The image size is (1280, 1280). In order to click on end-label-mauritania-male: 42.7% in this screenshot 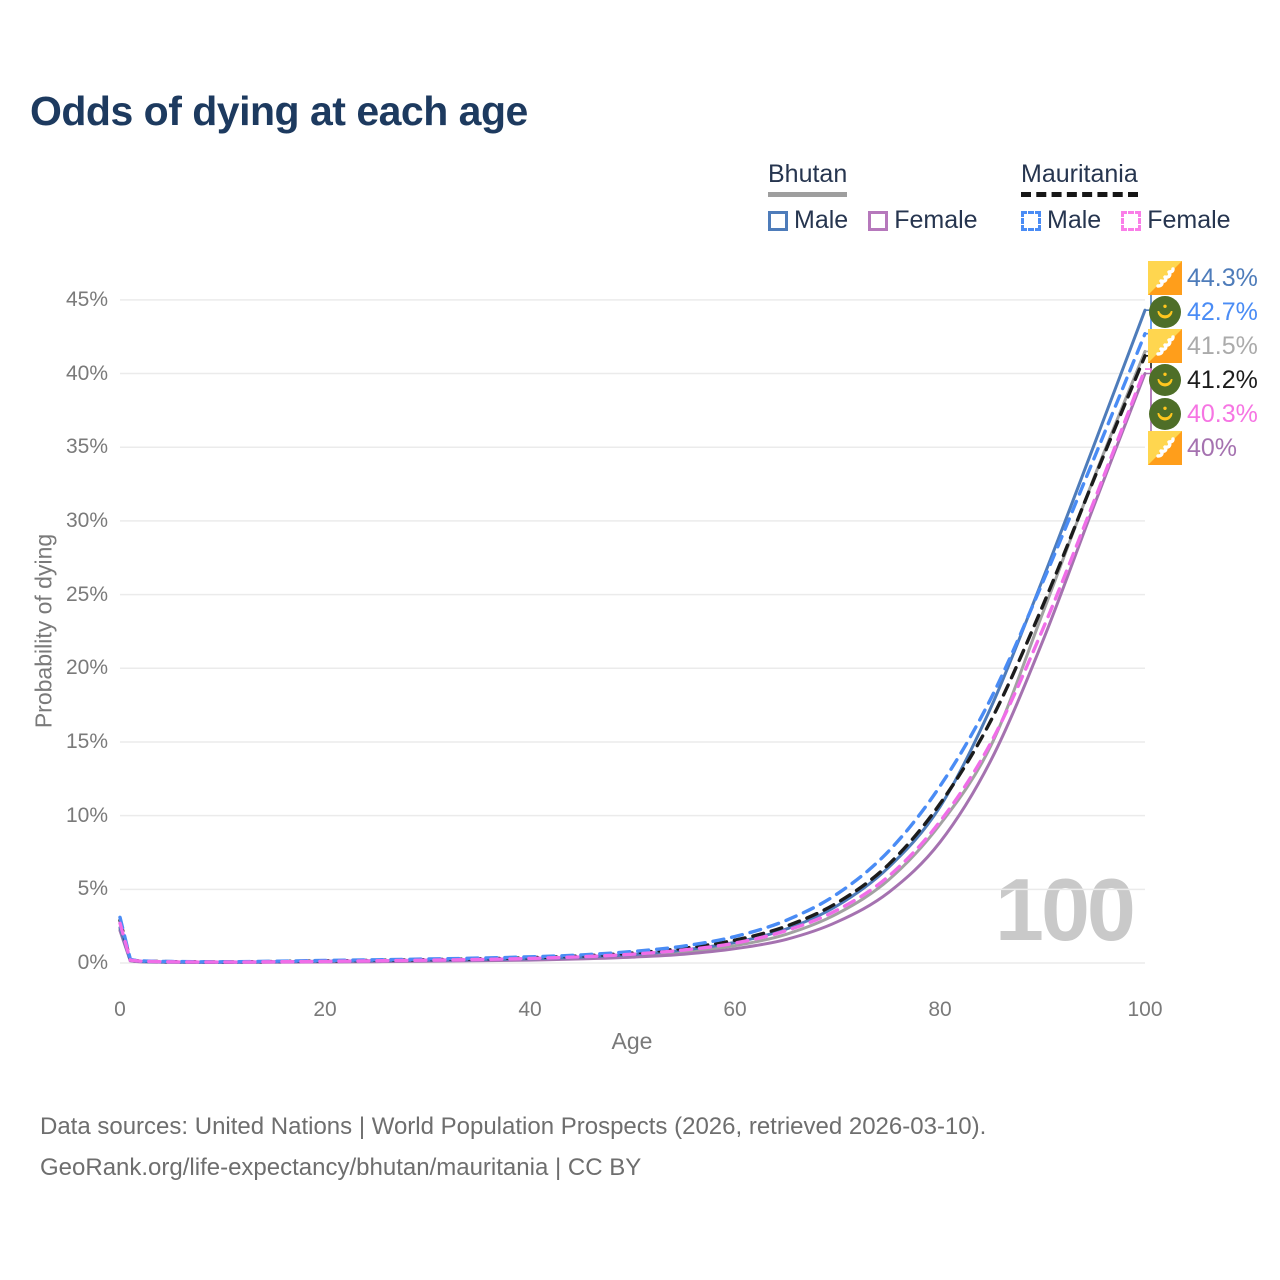, I will do `click(1203, 312)`.